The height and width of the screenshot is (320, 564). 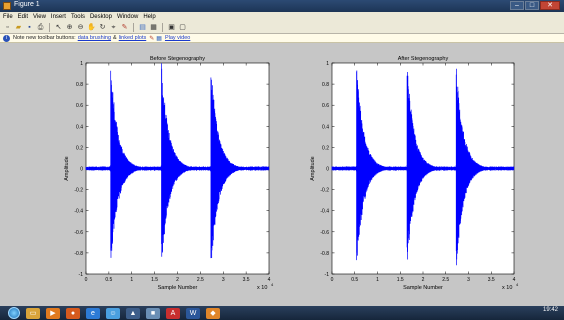 What do you see at coordinates (177, 38) in the screenshot?
I see `play-video-link: Play video` at bounding box center [177, 38].